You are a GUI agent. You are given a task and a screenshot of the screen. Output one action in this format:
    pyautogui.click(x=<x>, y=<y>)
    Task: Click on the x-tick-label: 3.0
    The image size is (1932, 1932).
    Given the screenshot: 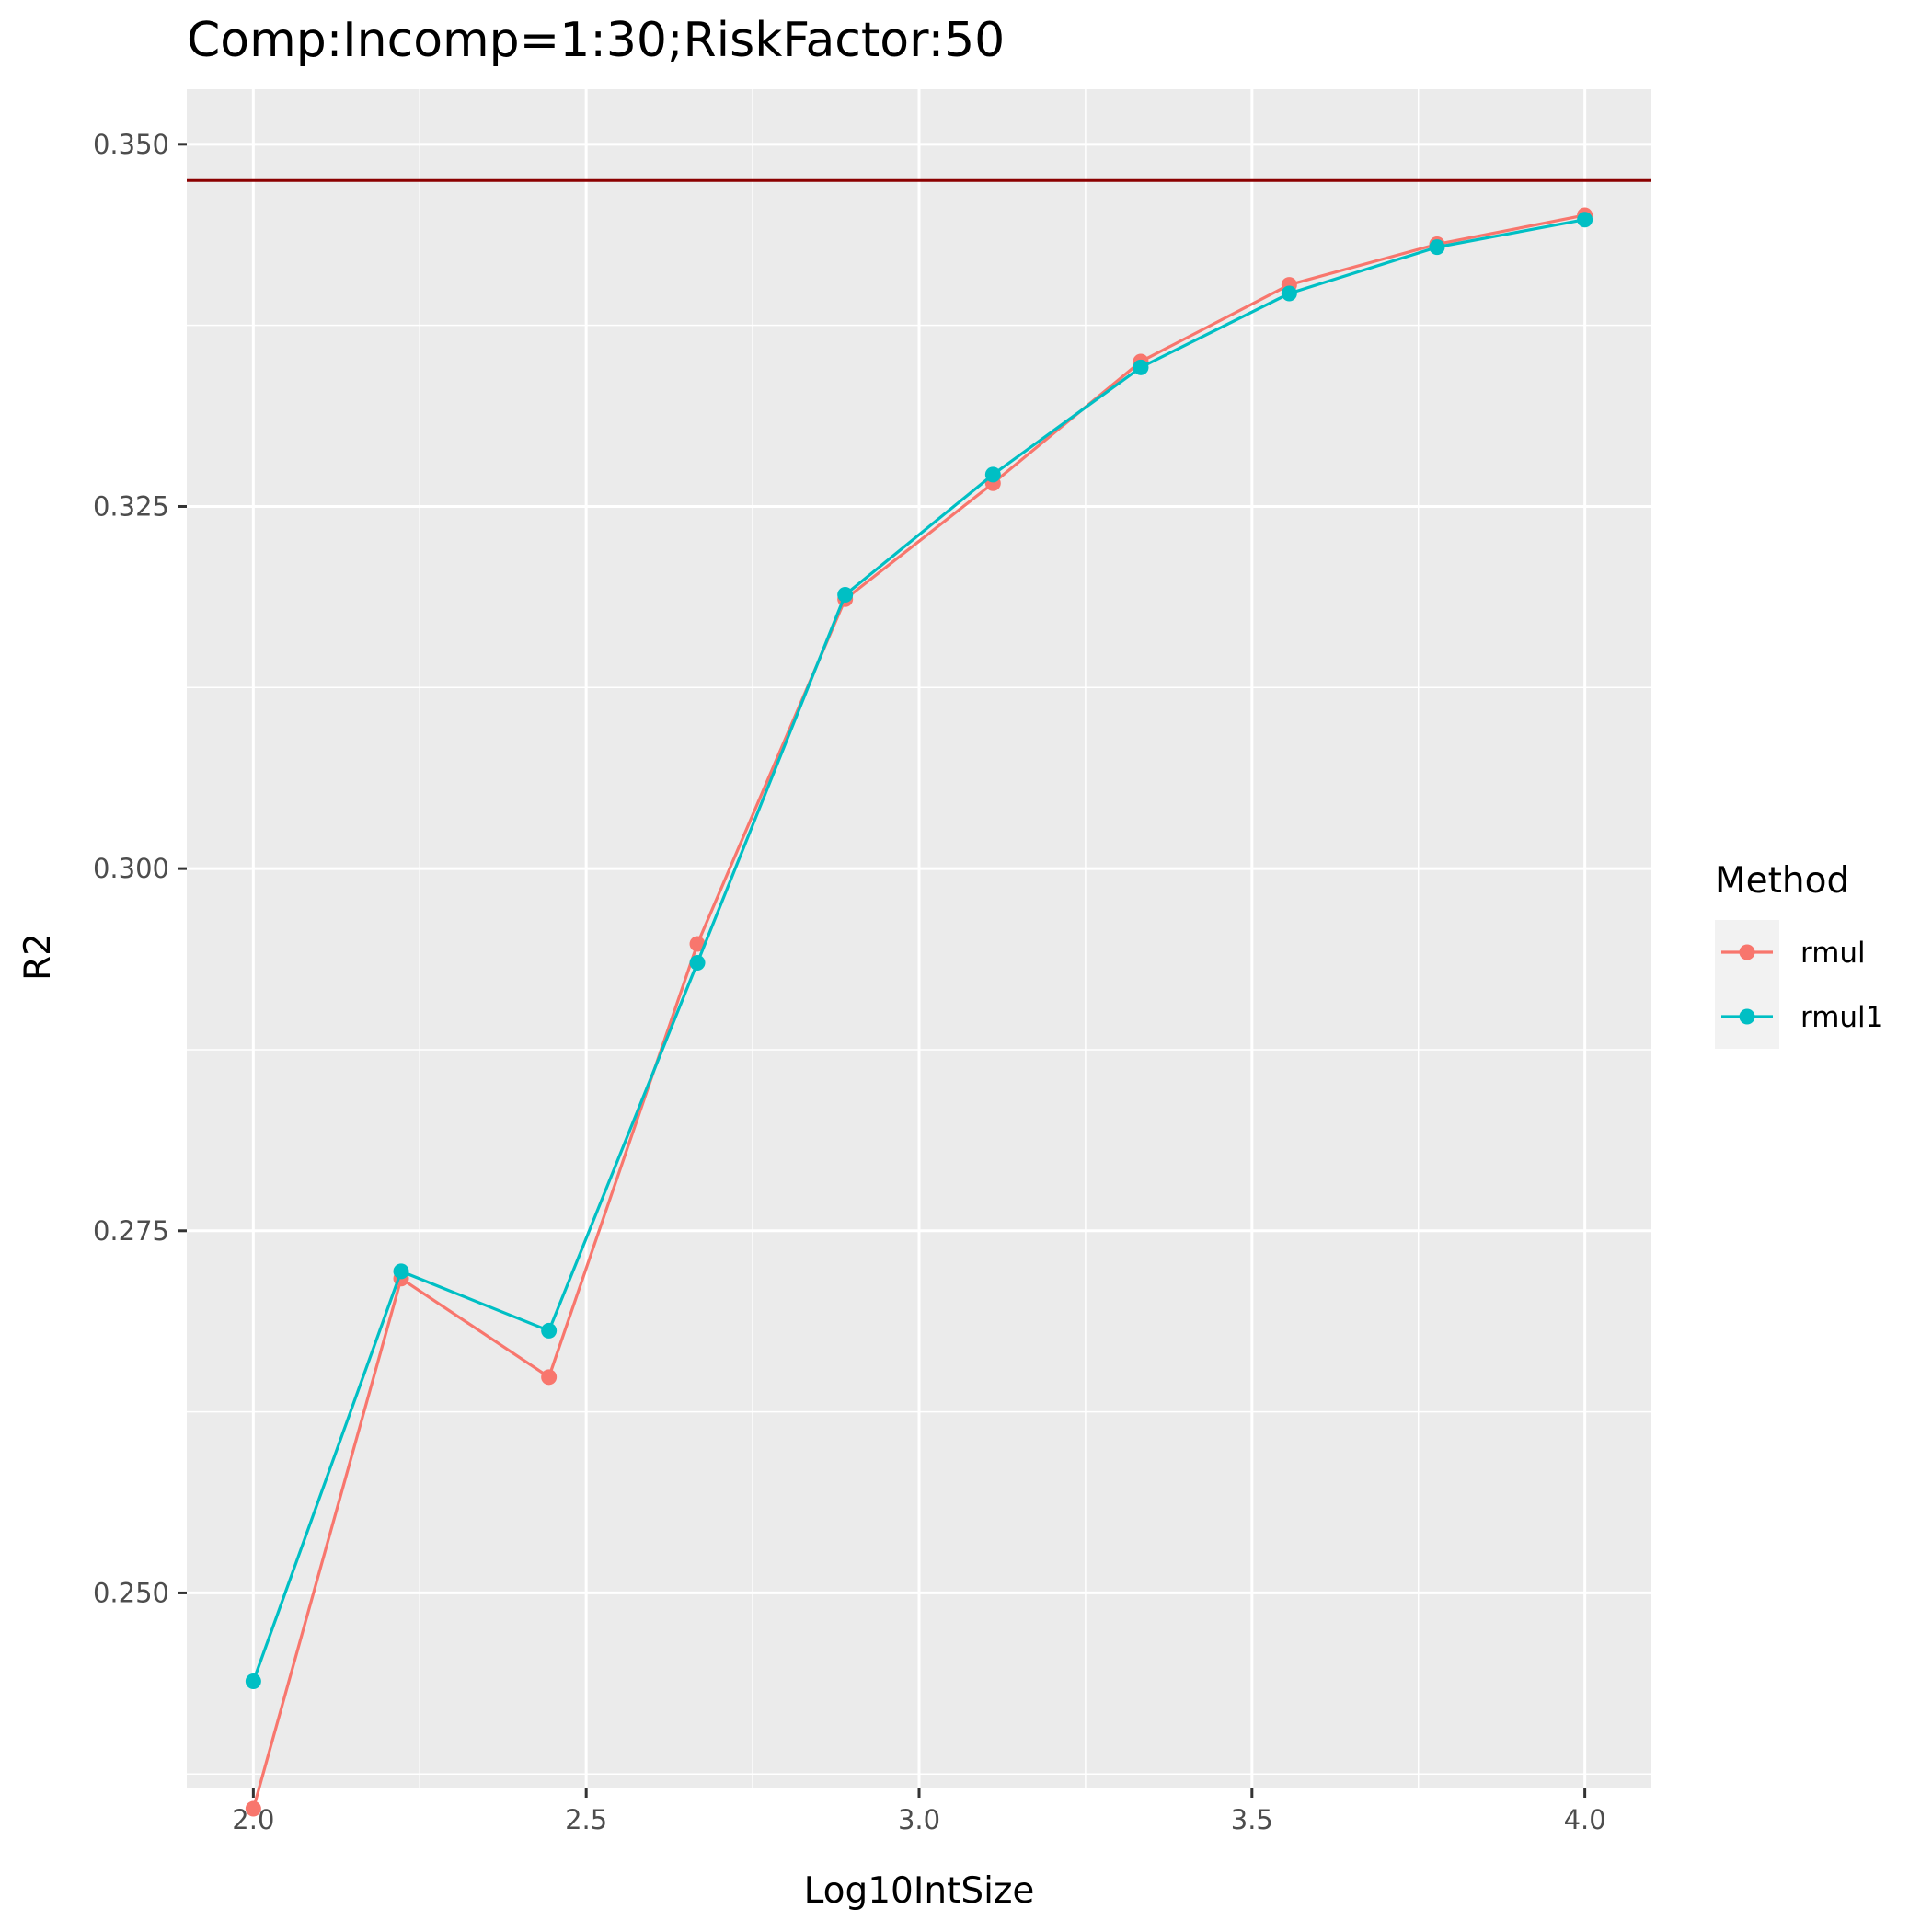 What is the action you would take?
    pyautogui.click(x=919, y=1819)
    